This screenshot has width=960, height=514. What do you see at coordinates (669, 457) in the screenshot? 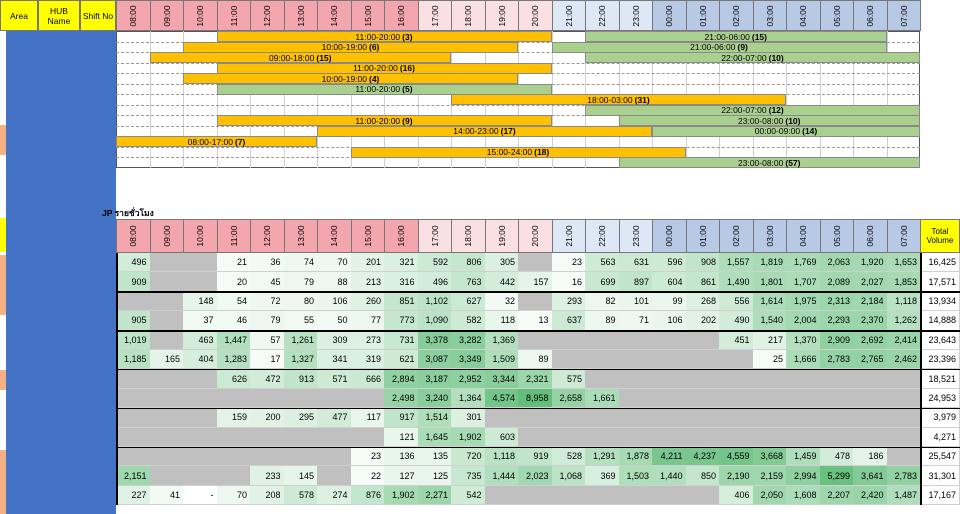
I see `volume-cell: 4,211` at bounding box center [669, 457].